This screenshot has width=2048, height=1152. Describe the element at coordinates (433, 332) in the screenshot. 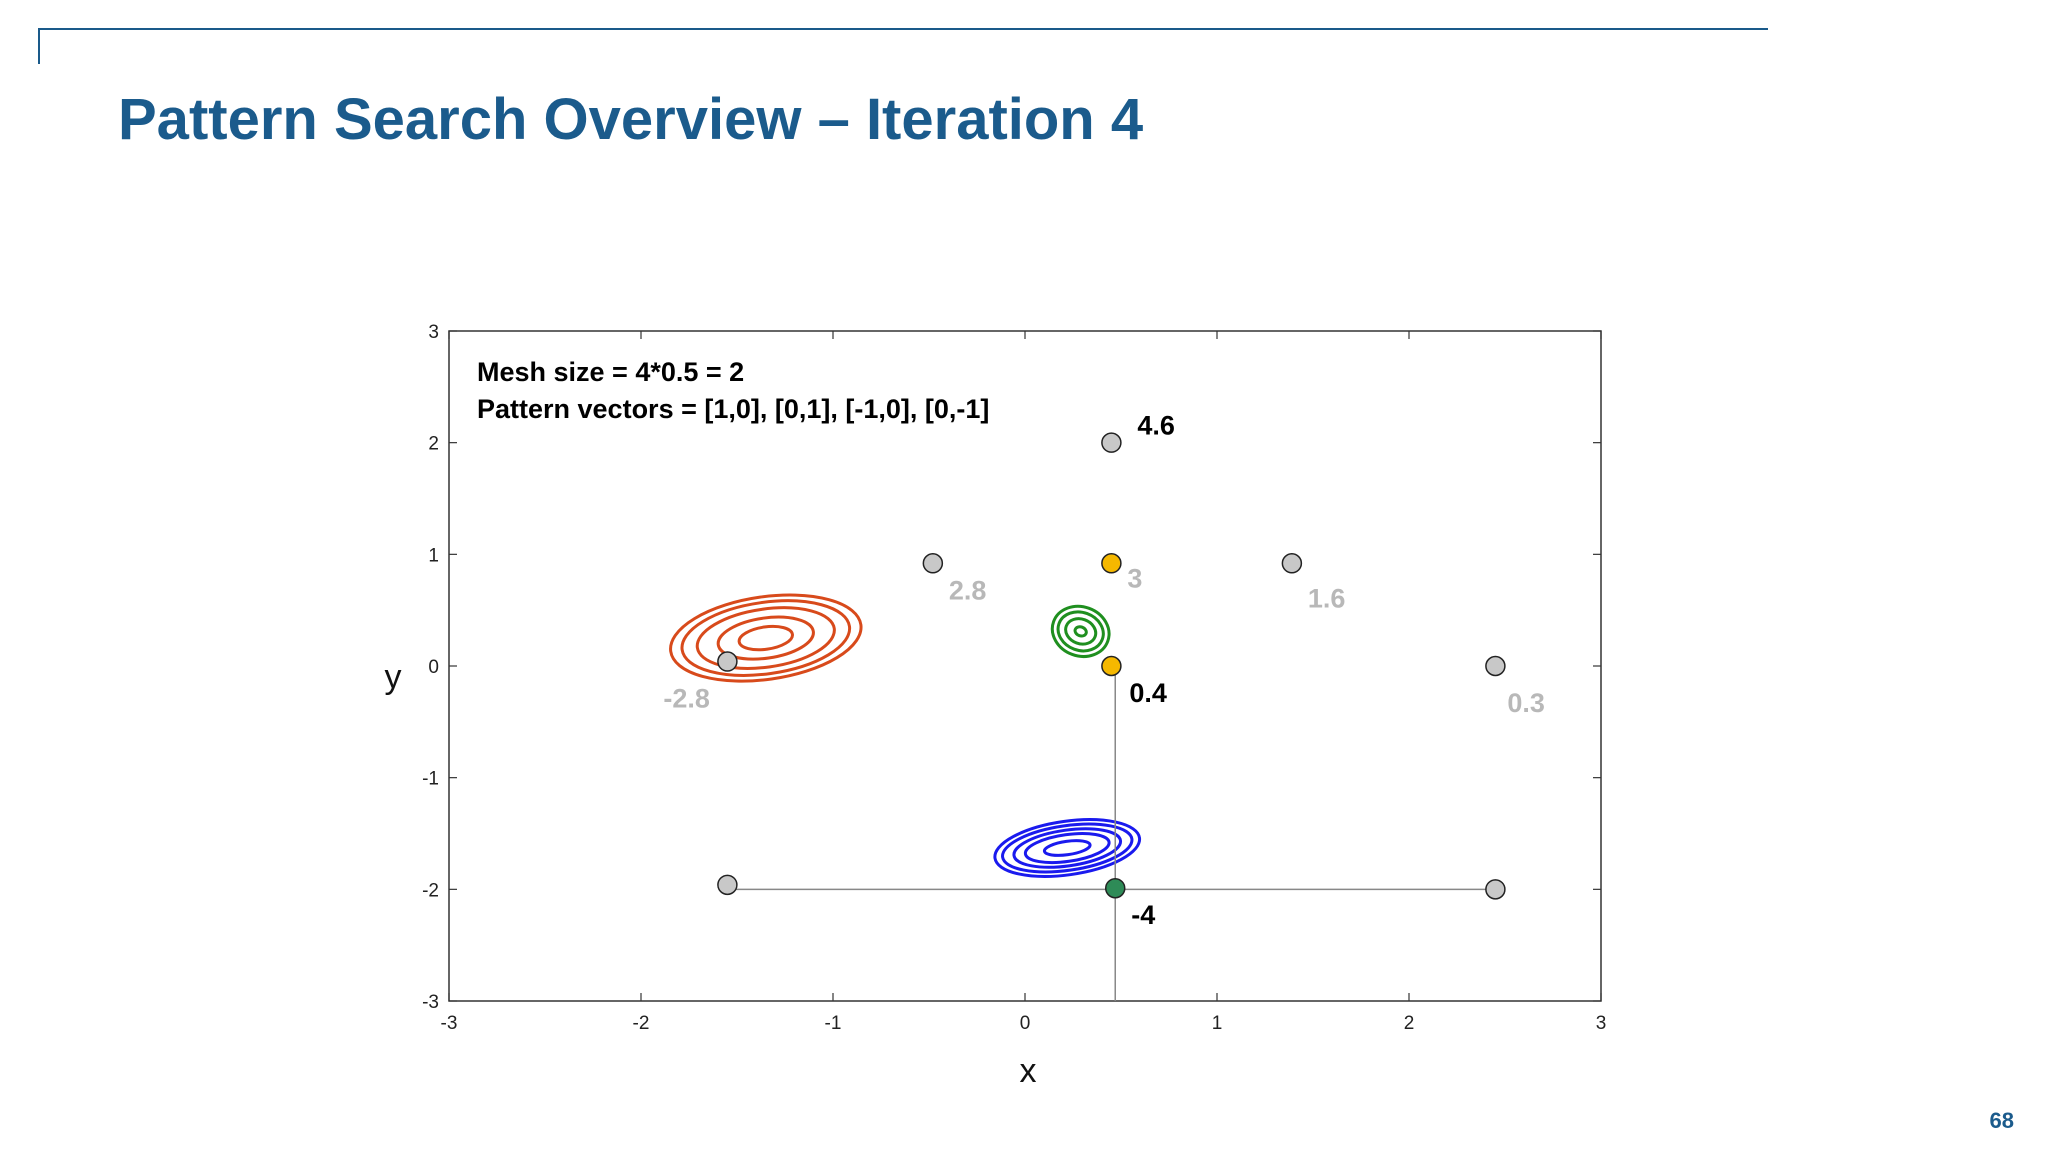

I see `y-tick-label: 3` at that location.